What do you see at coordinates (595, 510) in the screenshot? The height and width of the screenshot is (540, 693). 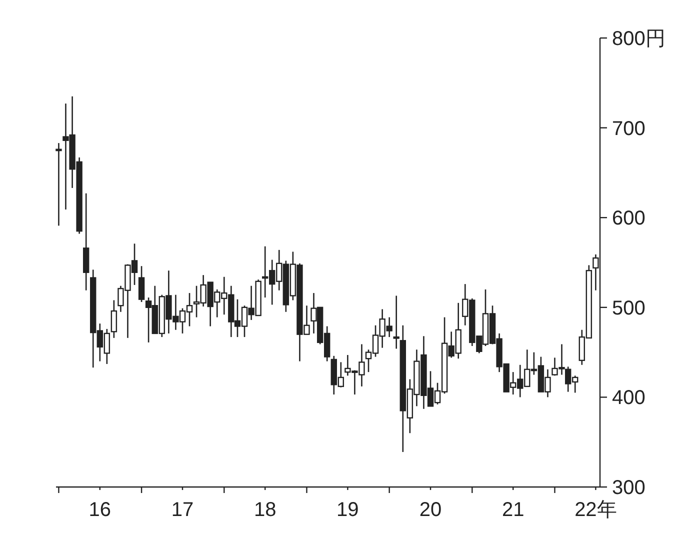 I see `x-tick-label: 22年` at bounding box center [595, 510].